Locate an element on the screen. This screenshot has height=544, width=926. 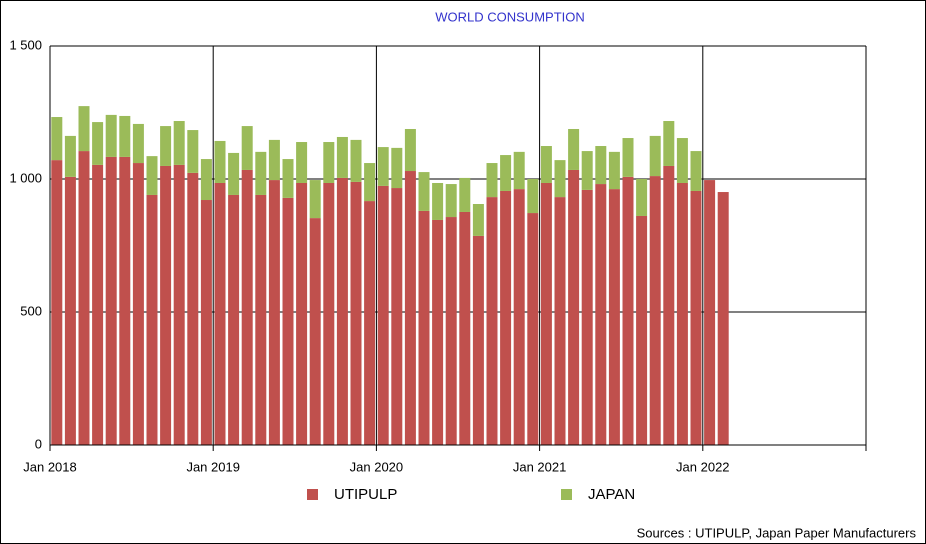
y-tick-label: 1 000 is located at coordinates (25, 177).